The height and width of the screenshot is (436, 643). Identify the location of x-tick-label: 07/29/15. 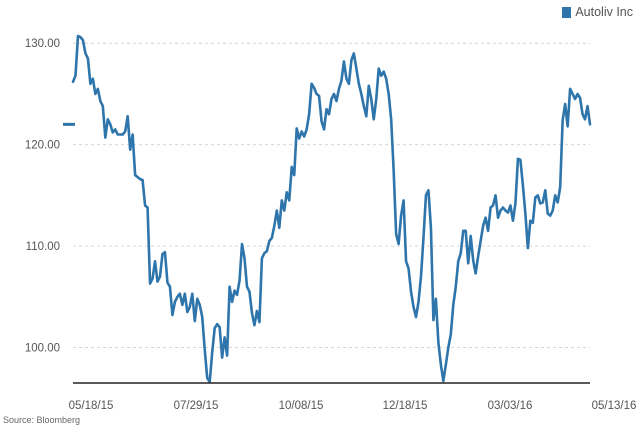
(196, 406).